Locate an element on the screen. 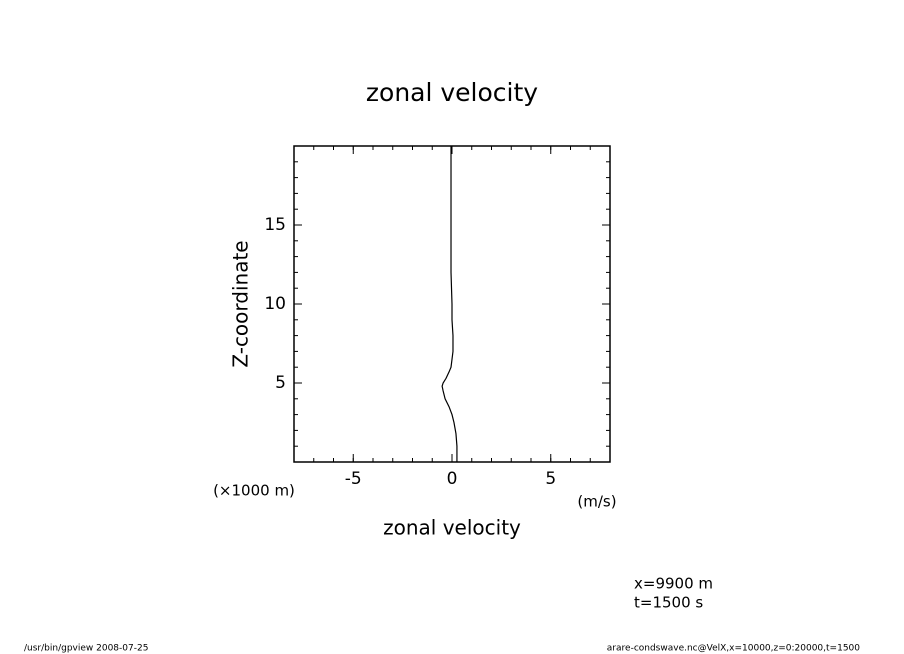 The image size is (904, 654). chart-title: zonal velocity is located at coordinates (452, 92).